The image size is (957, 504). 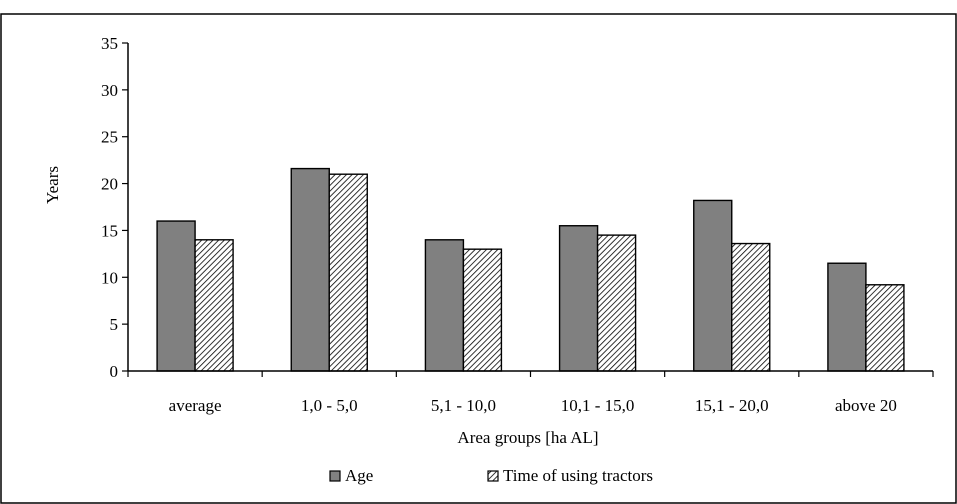 What do you see at coordinates (578, 475) in the screenshot?
I see `legend-label-time-of-using-tractors: Time of using tractors` at bounding box center [578, 475].